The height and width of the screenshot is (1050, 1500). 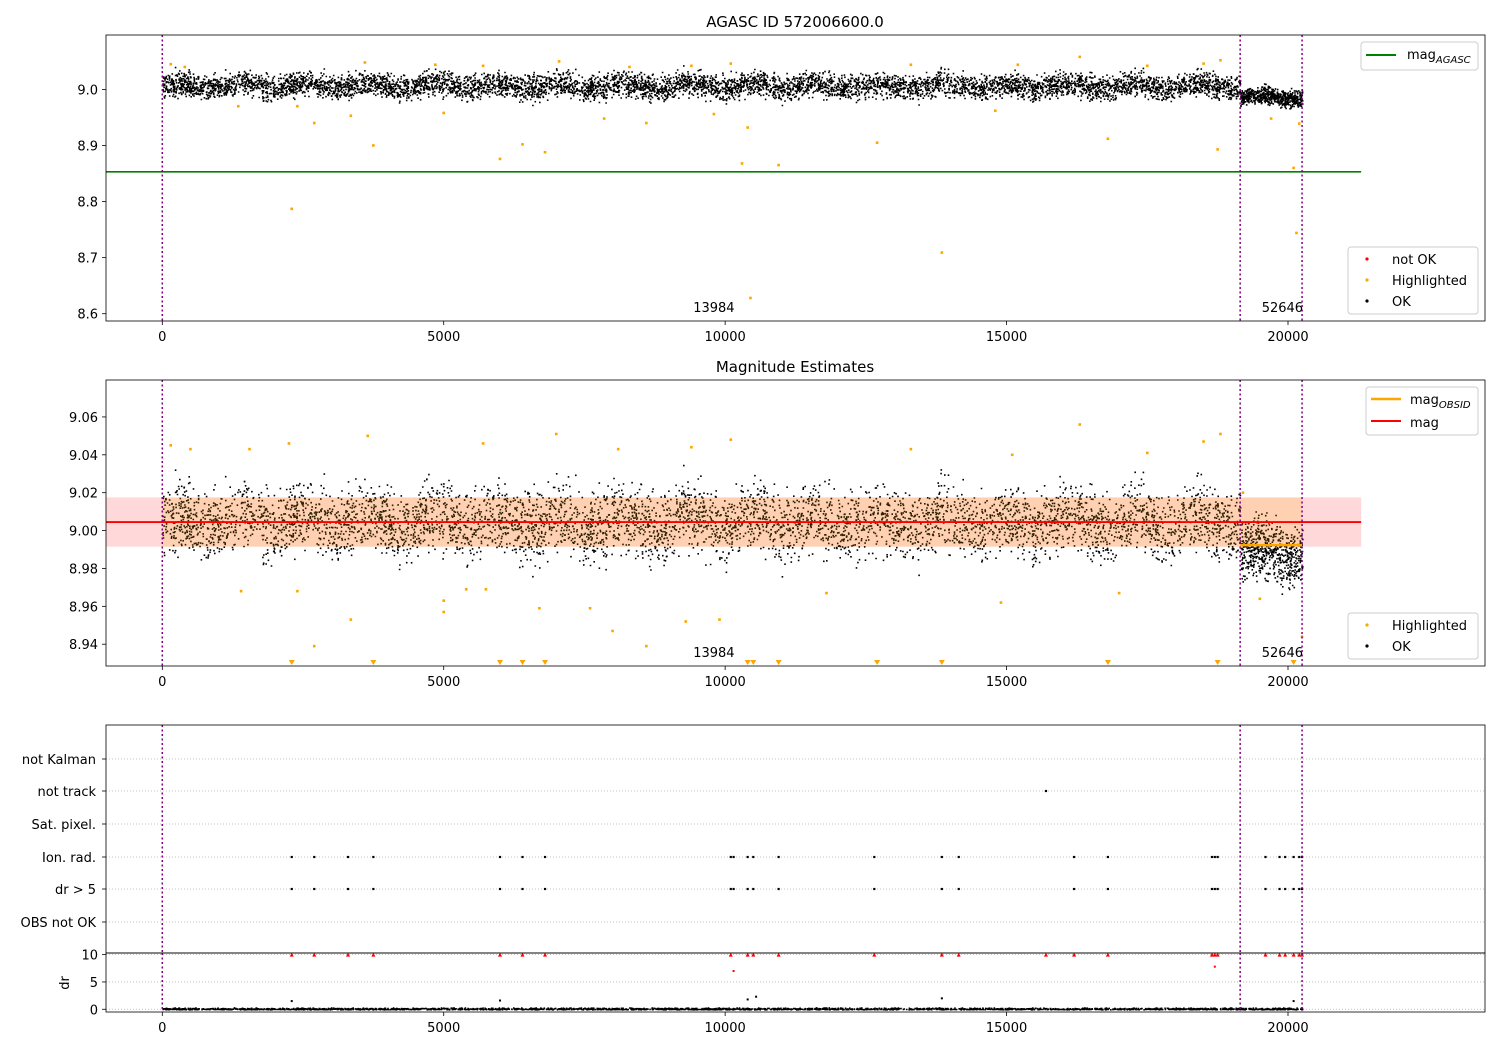 What do you see at coordinates (162, 682) in the screenshot?
I see `x-tick-label: 0` at bounding box center [162, 682].